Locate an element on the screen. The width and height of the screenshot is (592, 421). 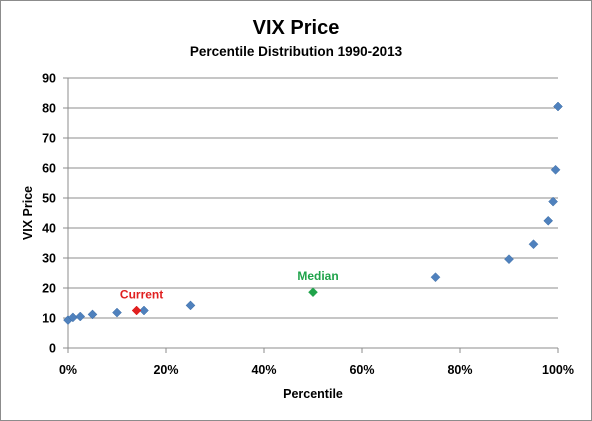
x-tick-label-2: 40% is located at coordinates (263, 370).